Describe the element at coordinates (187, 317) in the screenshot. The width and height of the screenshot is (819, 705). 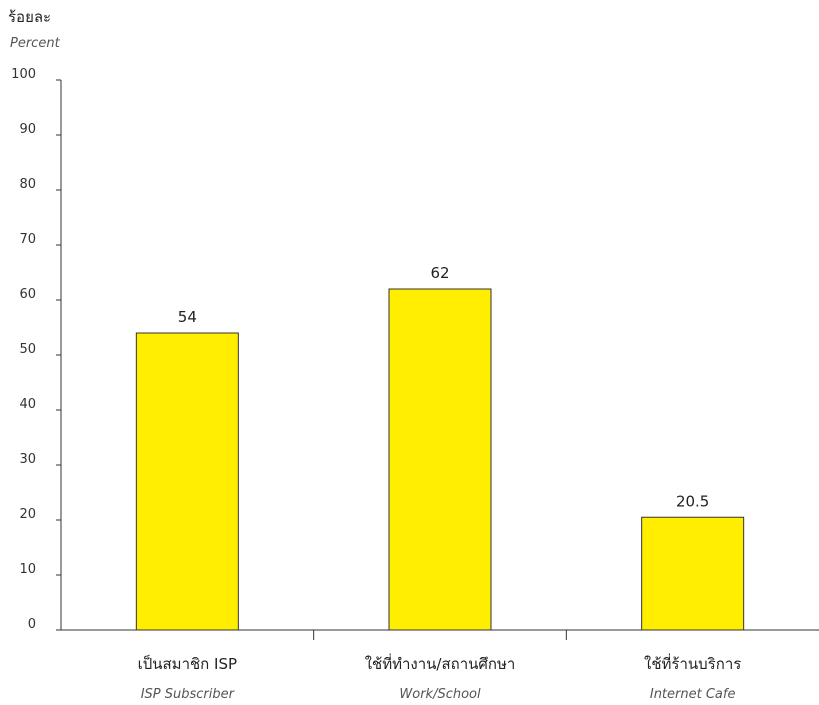
I see `bar-value-label: 54` at that location.